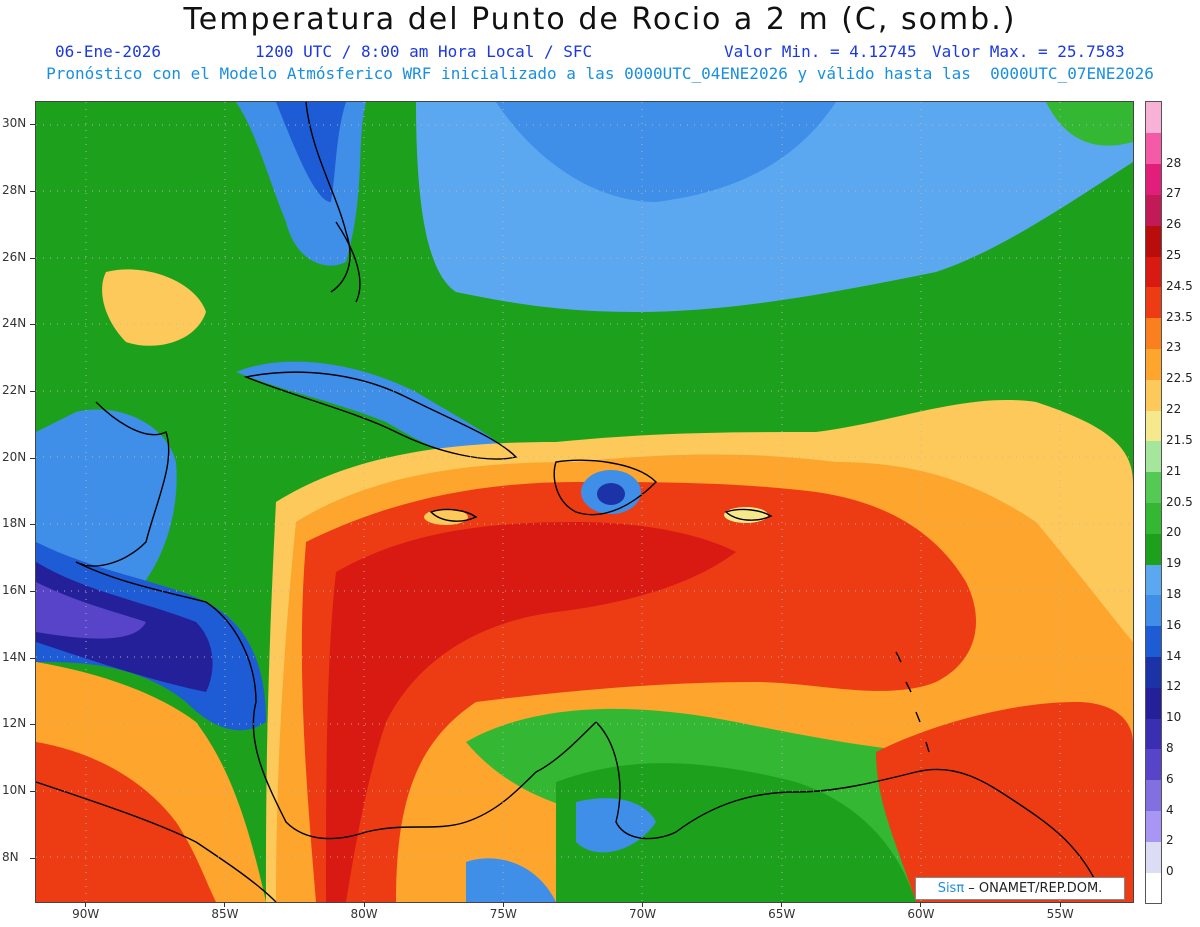 This screenshot has height=927, width=1200. I want to click on legend-label: 25, so click(1174, 255).